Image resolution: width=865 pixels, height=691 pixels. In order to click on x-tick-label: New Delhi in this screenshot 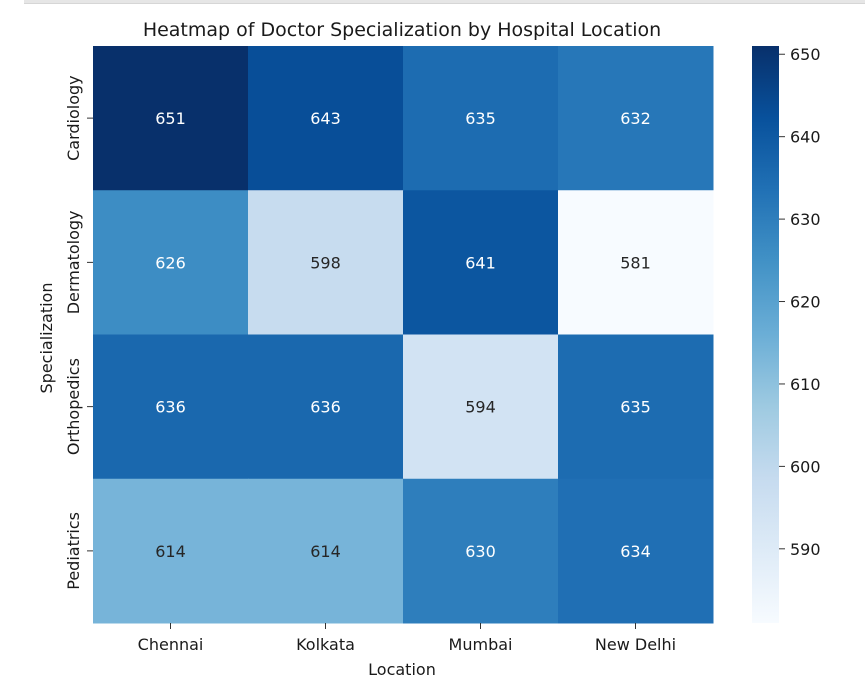, I will do `click(635, 644)`.